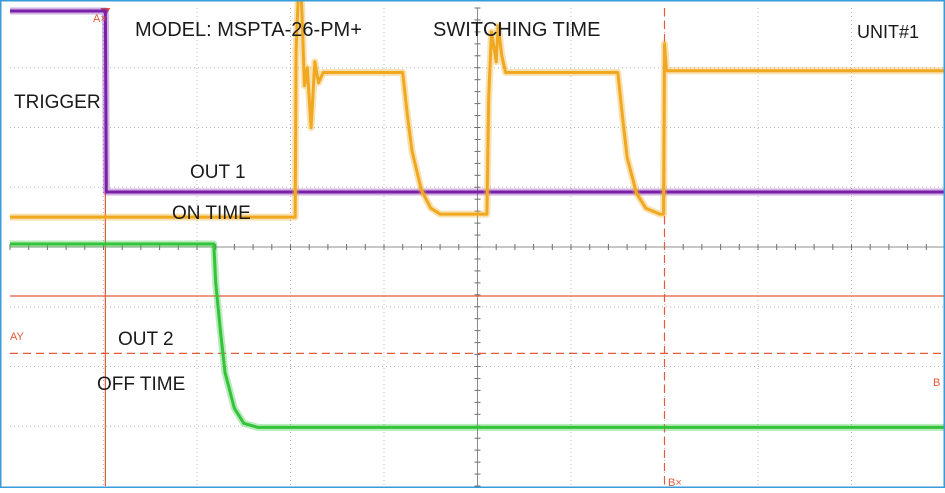 This screenshot has width=945, height=493. Describe the element at coordinates (218, 172) in the screenshot. I see `out1-annotation: OUT 1` at that location.